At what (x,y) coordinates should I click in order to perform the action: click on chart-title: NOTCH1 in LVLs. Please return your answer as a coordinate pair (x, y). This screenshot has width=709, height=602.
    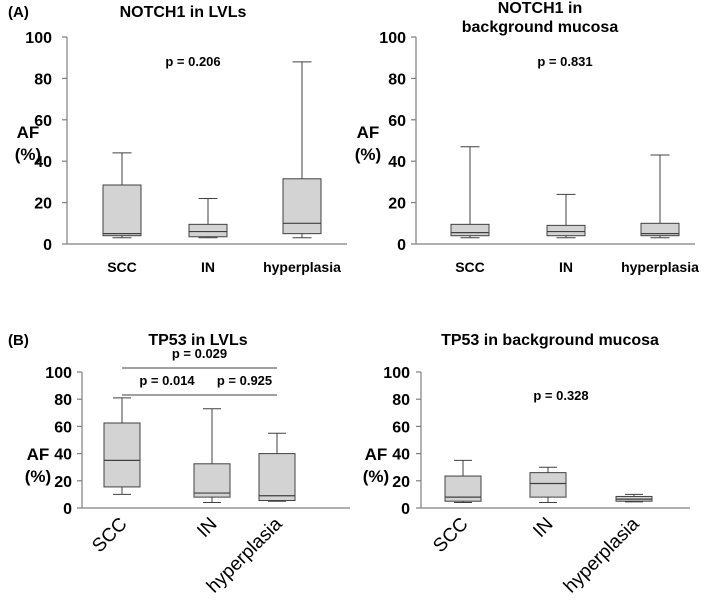
    Looking at the image, I should click on (183, 12).